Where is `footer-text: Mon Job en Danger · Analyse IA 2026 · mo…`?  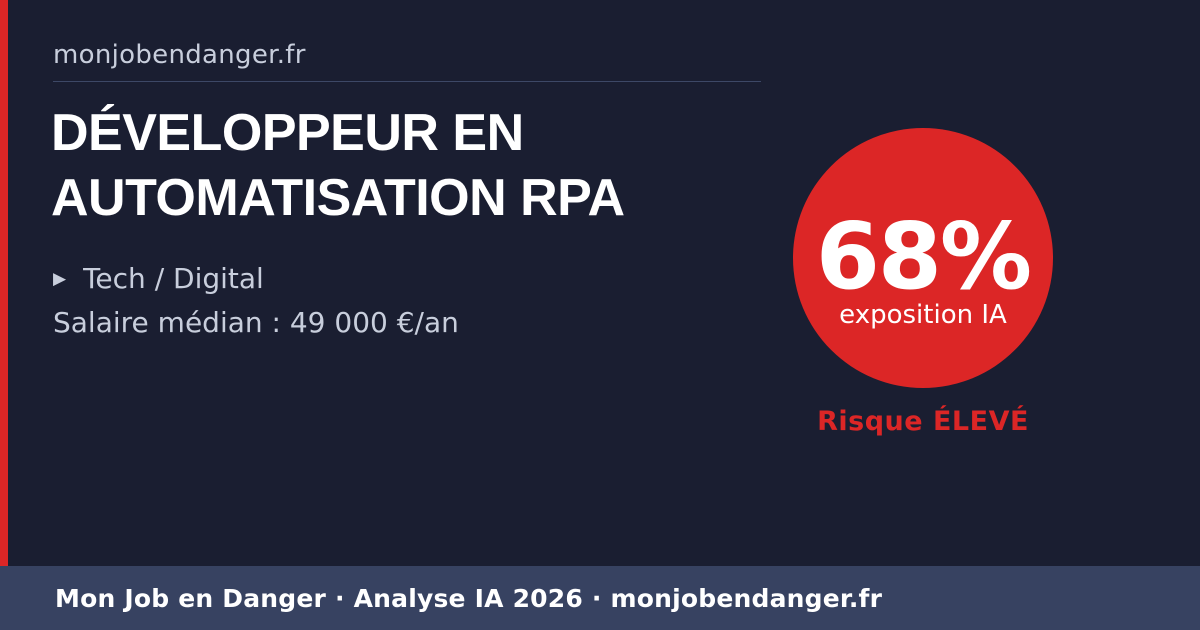 footer-text: Mon Job en Danger · Analyse IA 2026 · mo… is located at coordinates (469, 598).